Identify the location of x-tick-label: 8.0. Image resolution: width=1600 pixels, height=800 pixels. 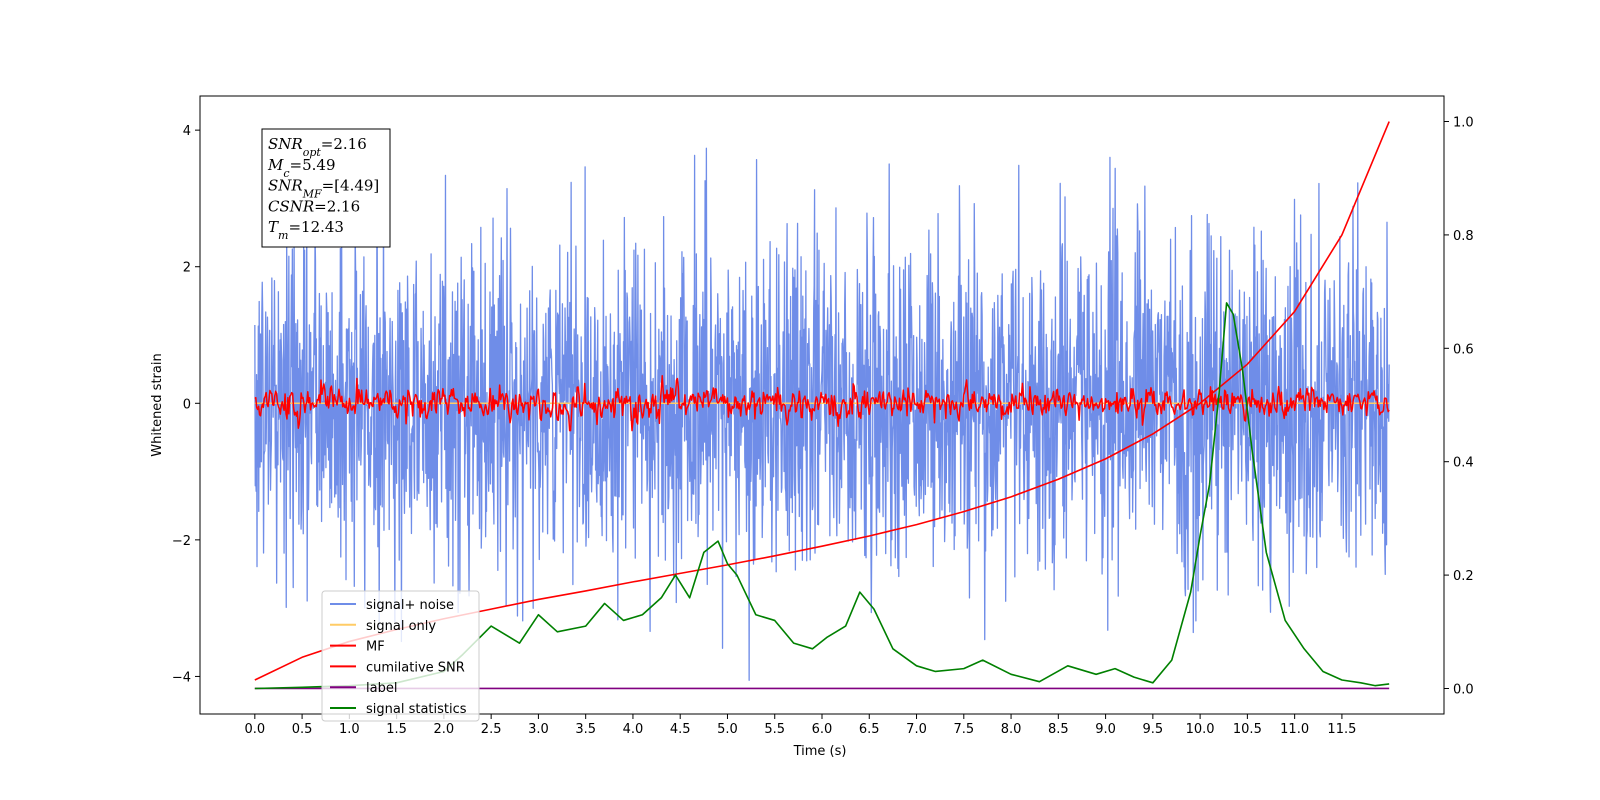
(1011, 729).